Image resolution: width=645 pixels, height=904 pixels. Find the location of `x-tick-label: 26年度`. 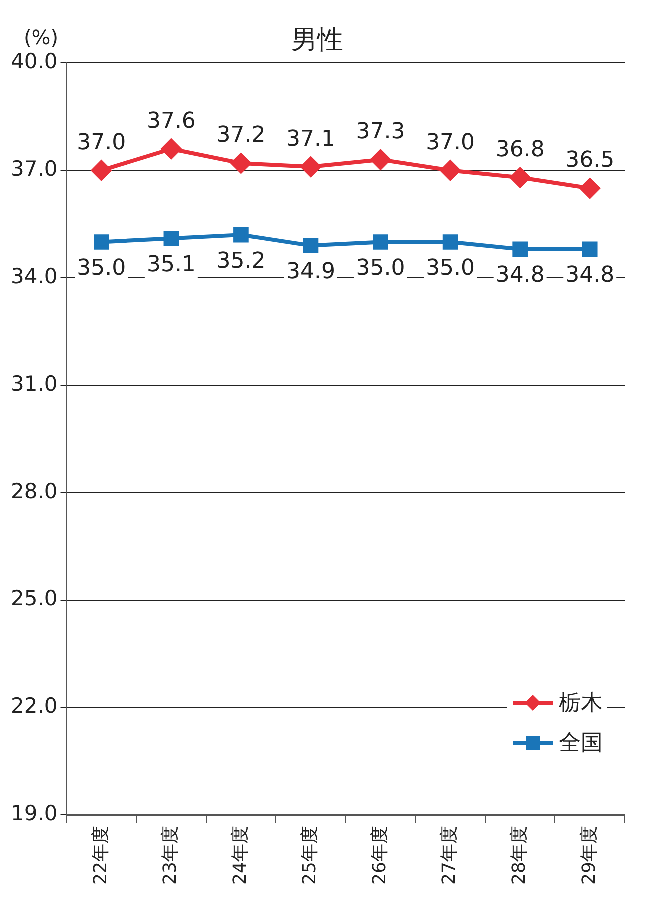

x-tick-label: 26年度 is located at coordinates (379, 855).